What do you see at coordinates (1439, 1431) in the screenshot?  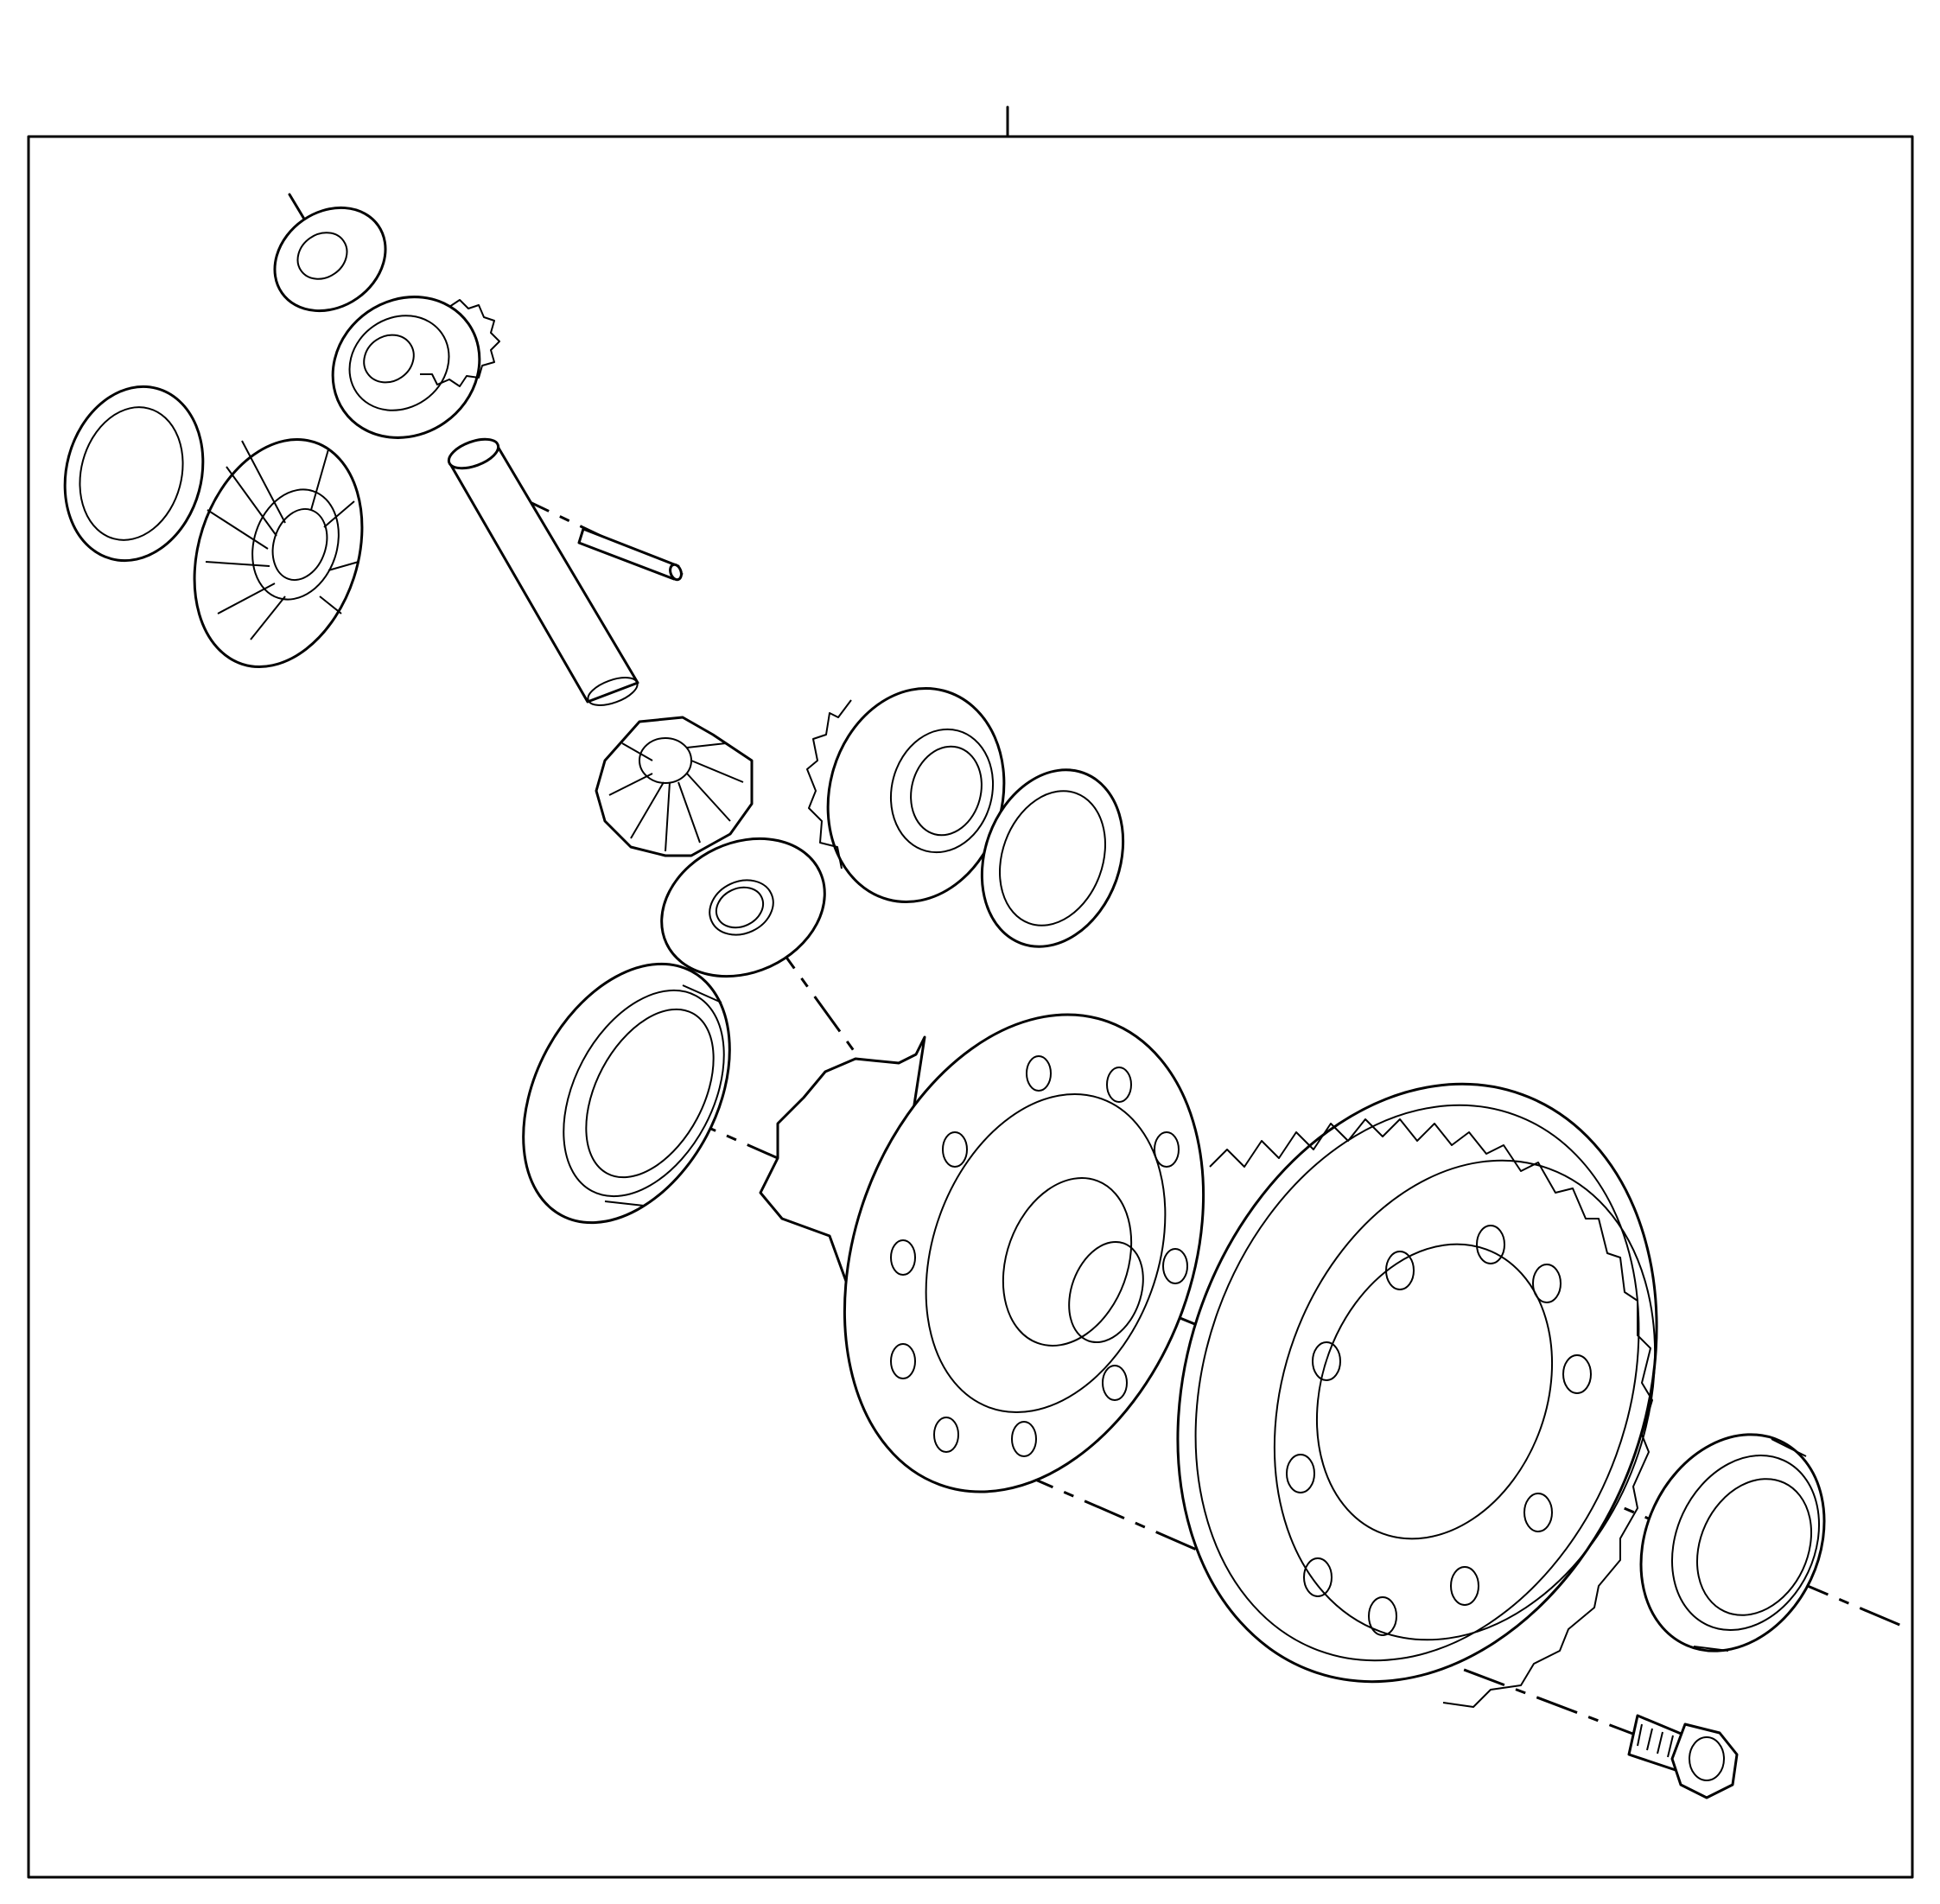 I see `ring-gear-bolt-holes` at bounding box center [1439, 1431].